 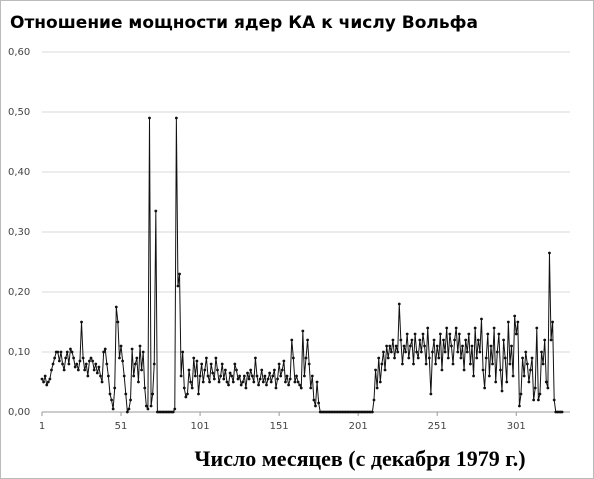 I want to click on y-tick-label: 0,20, so click(x=19, y=292).